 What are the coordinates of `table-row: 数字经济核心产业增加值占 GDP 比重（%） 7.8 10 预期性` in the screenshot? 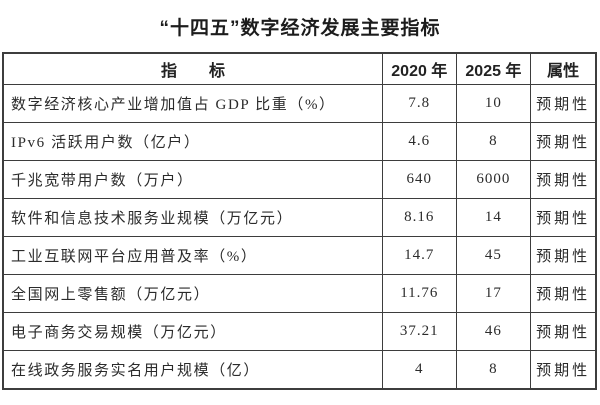 It's located at (299, 103).